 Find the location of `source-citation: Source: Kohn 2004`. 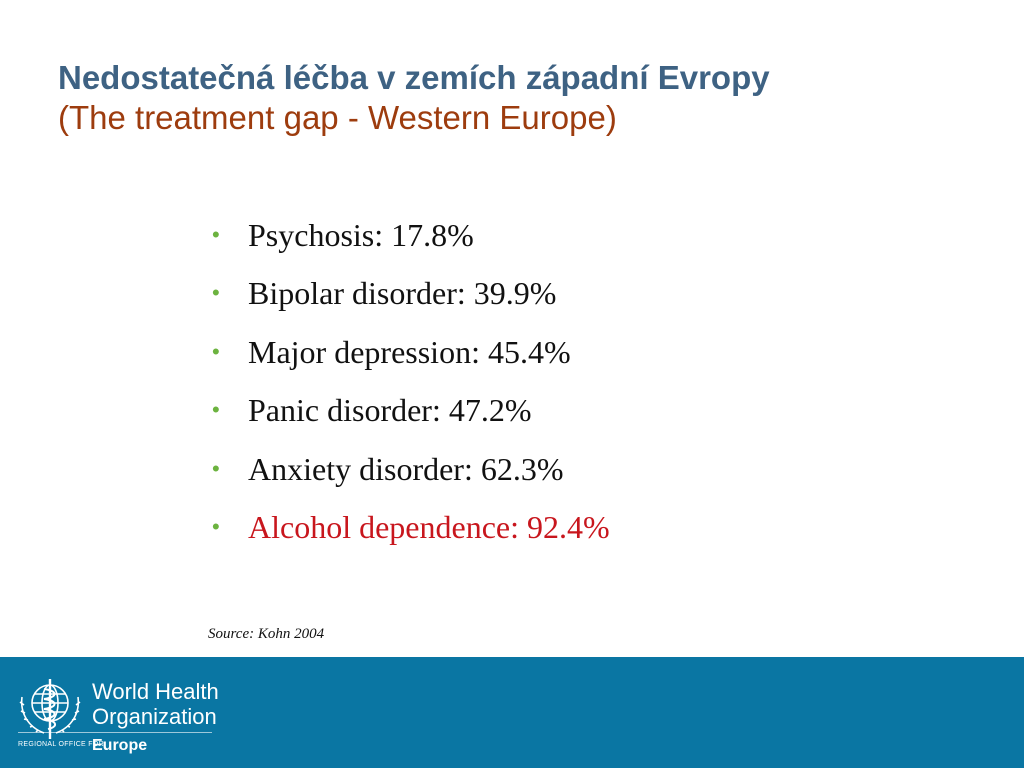

source-citation: Source: Kohn 2004 is located at coordinates (266, 634).